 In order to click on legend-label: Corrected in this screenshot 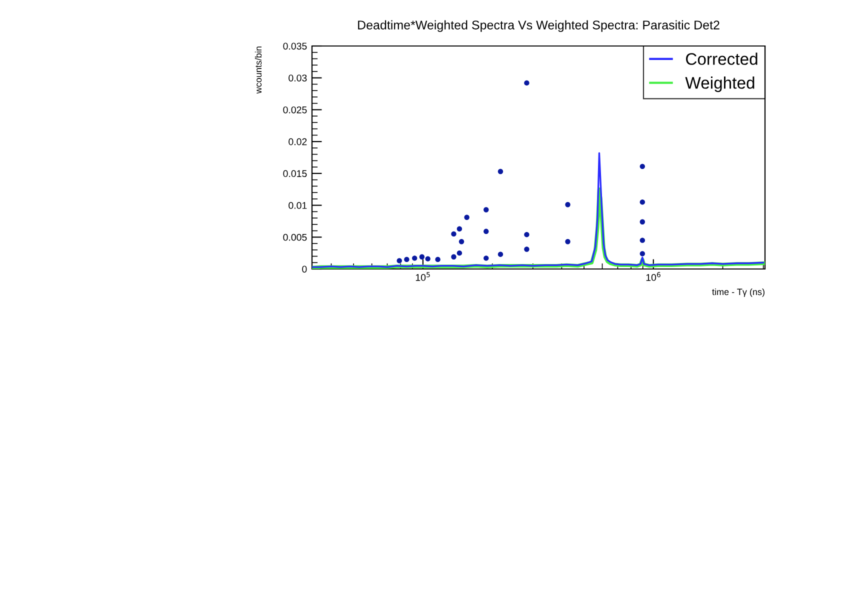, I will do `click(722, 58)`.